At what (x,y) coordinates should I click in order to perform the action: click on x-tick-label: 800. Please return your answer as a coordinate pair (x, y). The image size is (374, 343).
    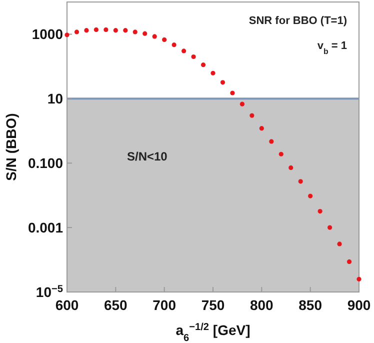
    Looking at the image, I should click on (262, 305).